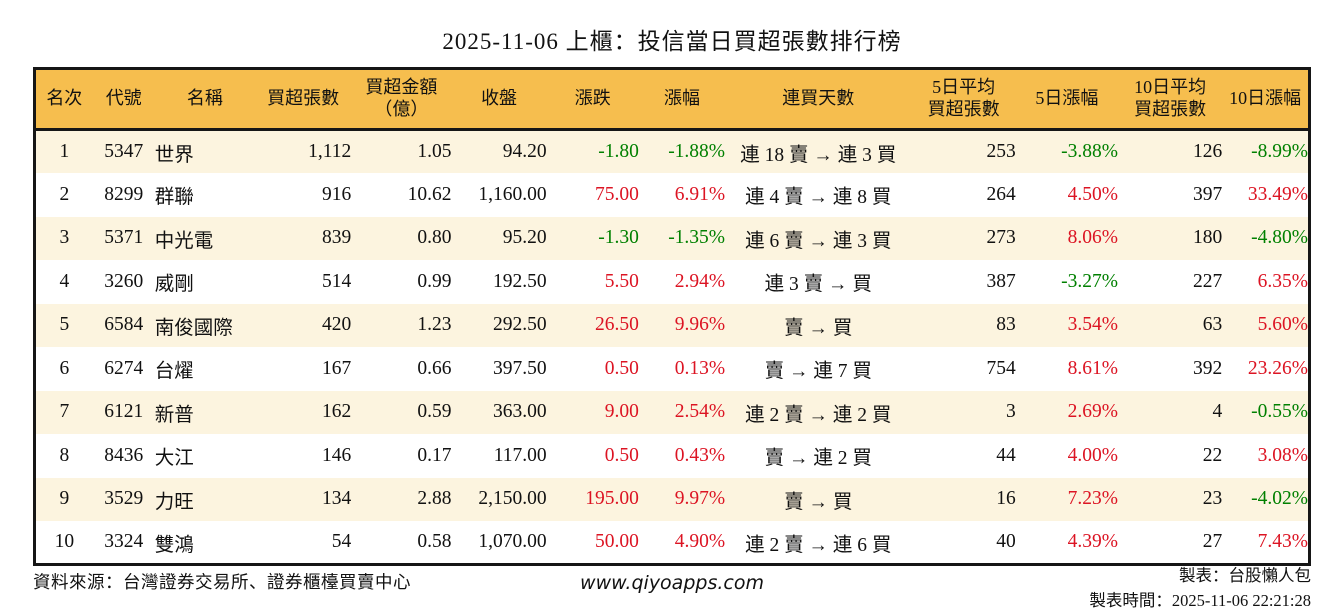 The width and height of the screenshot is (1344, 612). Describe the element at coordinates (1282, 541) in the screenshot. I see `pct10-cell: 7.43%` at that location.